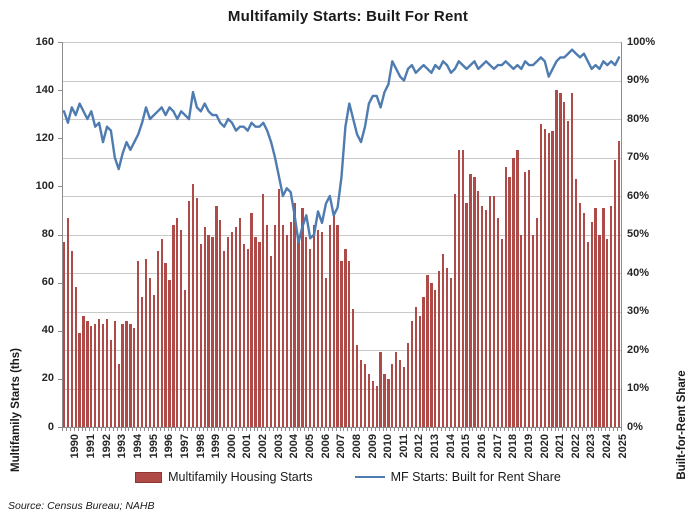  What do you see at coordinates (44, 137) in the screenshot?
I see `left-axis-tick-label: 120` at bounding box center [44, 137].